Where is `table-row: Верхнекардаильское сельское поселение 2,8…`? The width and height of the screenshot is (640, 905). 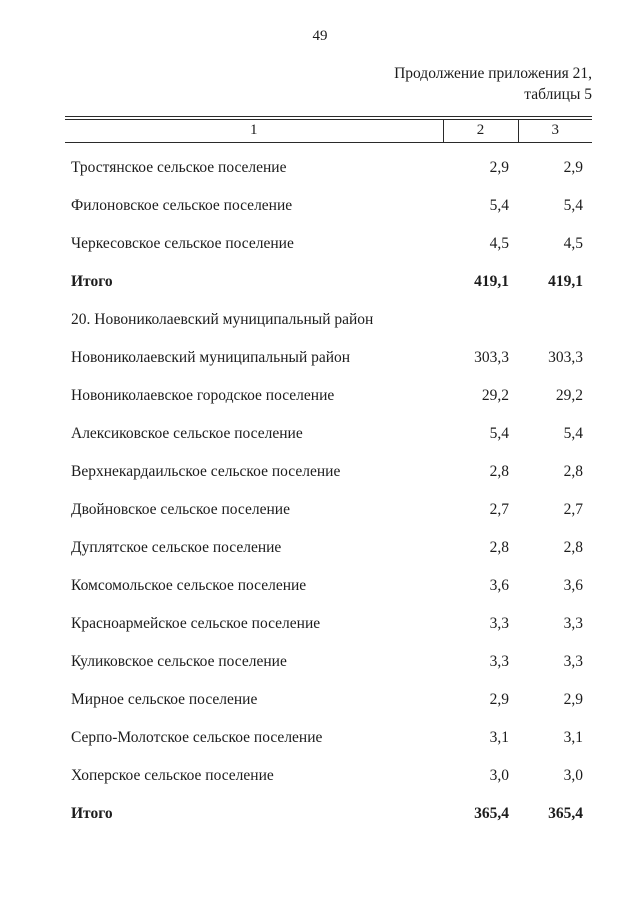
table-row: Верхнекардаильское сельское поселение 2,8… is located at coordinates (328, 472).